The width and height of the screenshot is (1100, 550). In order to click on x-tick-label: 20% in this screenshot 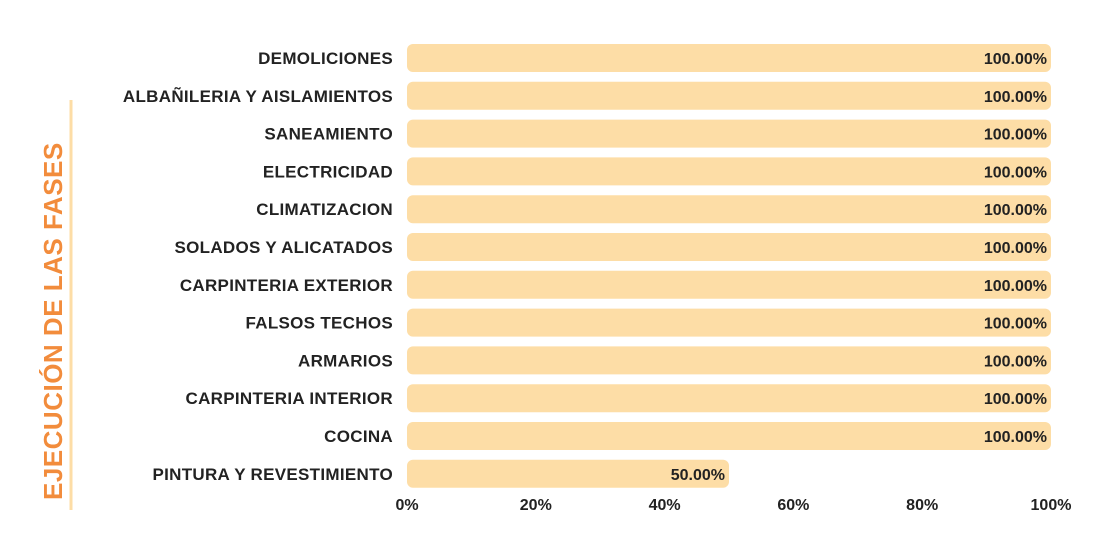, I will do `click(536, 505)`.